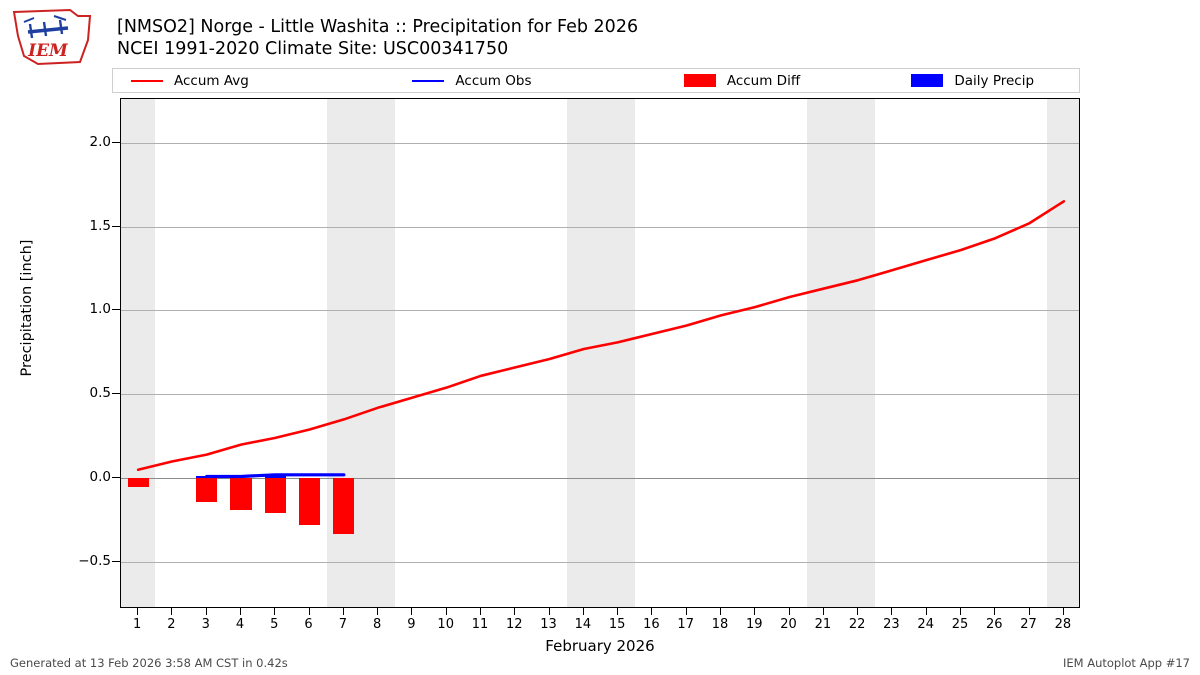 The width and height of the screenshot is (1200, 675). I want to click on x-tick-label: 23, so click(891, 624).